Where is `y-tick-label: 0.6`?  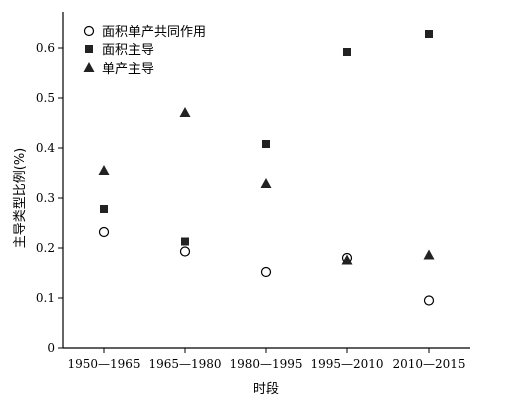 y-tick-label: 0.6 is located at coordinates (45, 48).